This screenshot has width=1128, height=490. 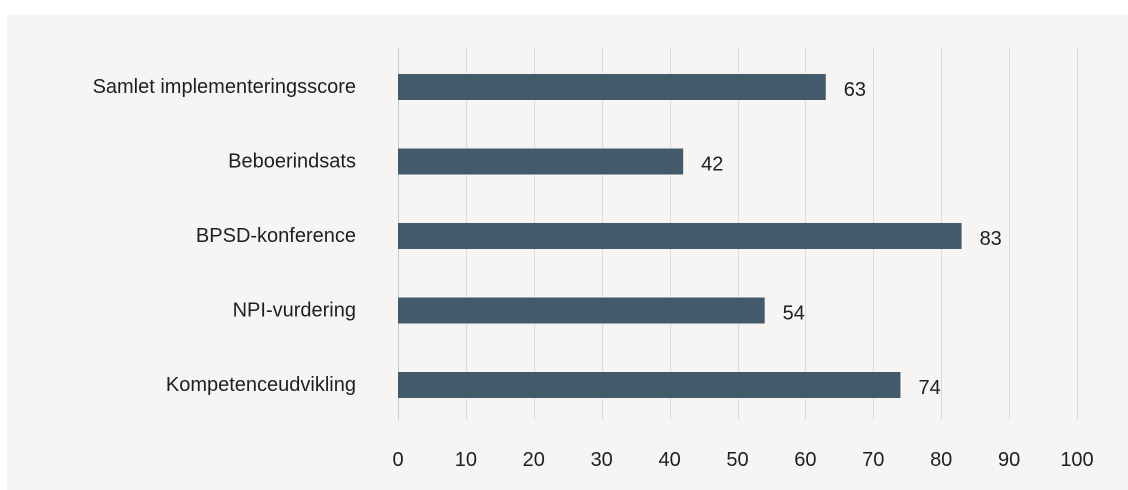 I want to click on value-label: 83, so click(x=991, y=239).